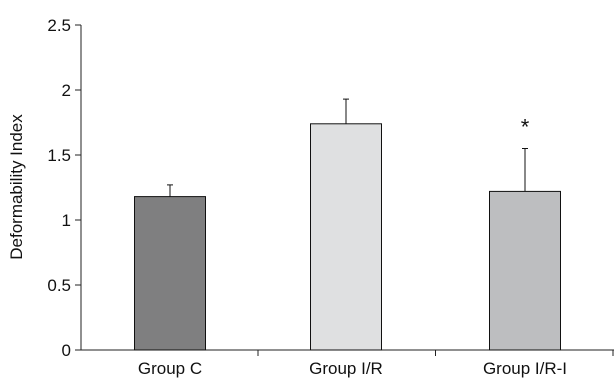  What do you see at coordinates (66, 350) in the screenshot?
I see `y-tick-label: 0` at bounding box center [66, 350].